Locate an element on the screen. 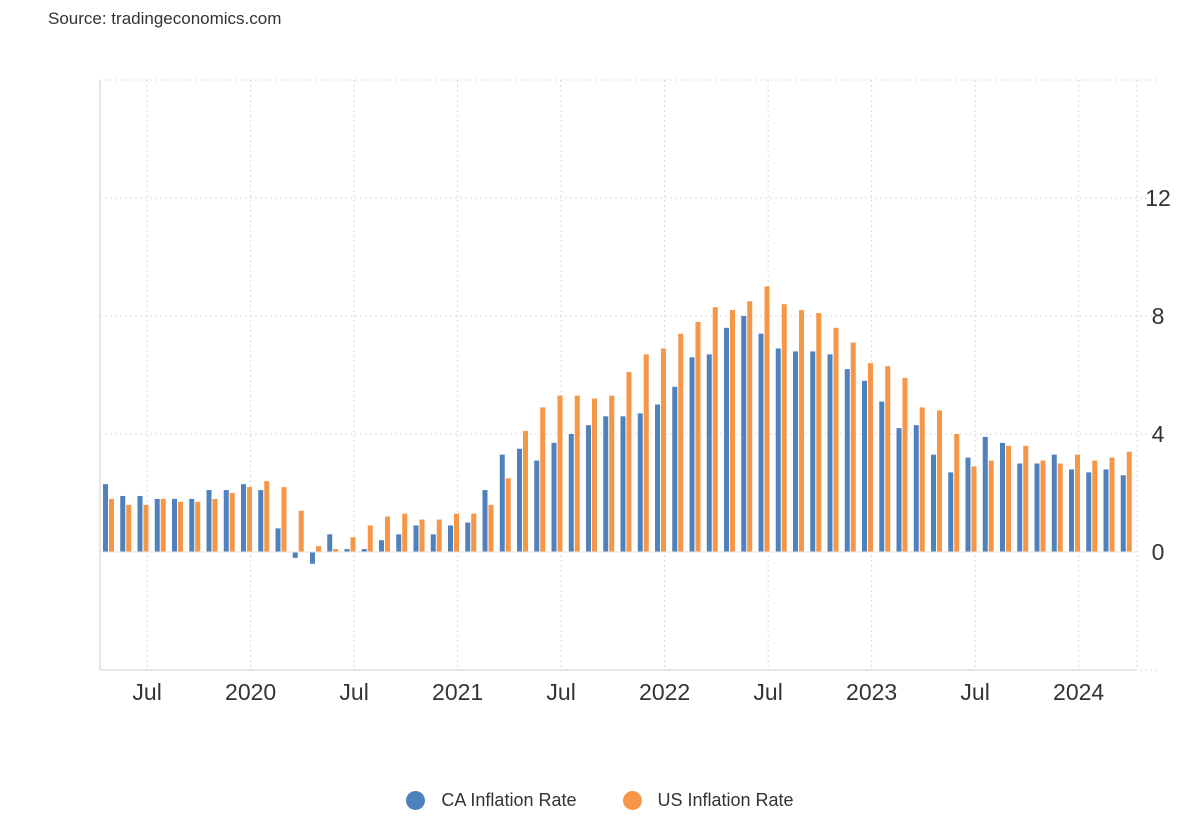 The height and width of the screenshot is (820, 1200). y-tick-labels: 0 4 8 12 is located at coordinates (1158, 375).